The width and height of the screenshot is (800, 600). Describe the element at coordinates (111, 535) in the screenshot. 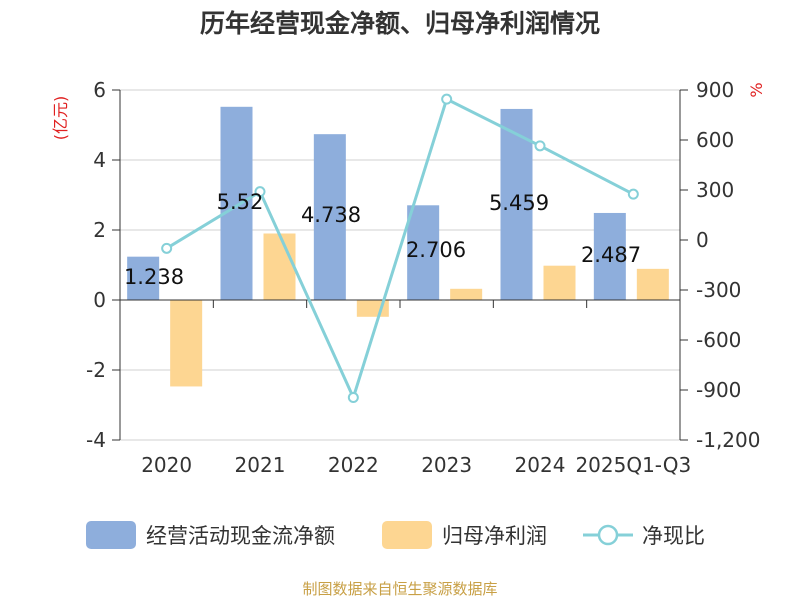

I see `legend-swatch-operating-cash-flow` at that location.